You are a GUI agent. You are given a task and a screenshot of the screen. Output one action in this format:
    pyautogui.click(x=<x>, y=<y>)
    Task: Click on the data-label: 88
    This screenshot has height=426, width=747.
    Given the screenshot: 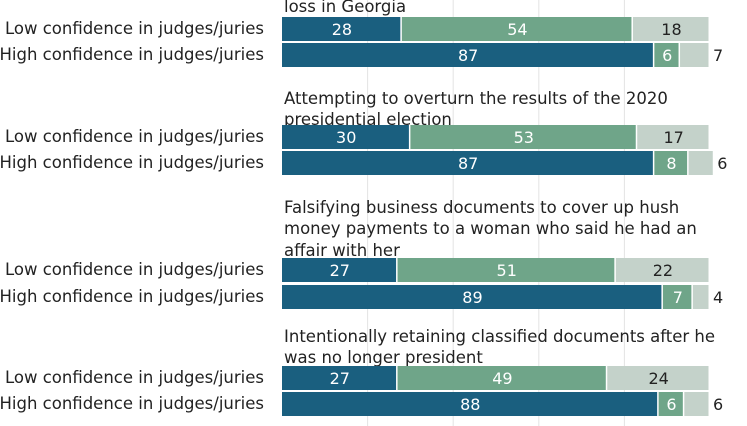 What is the action you would take?
    pyautogui.click(x=470, y=404)
    